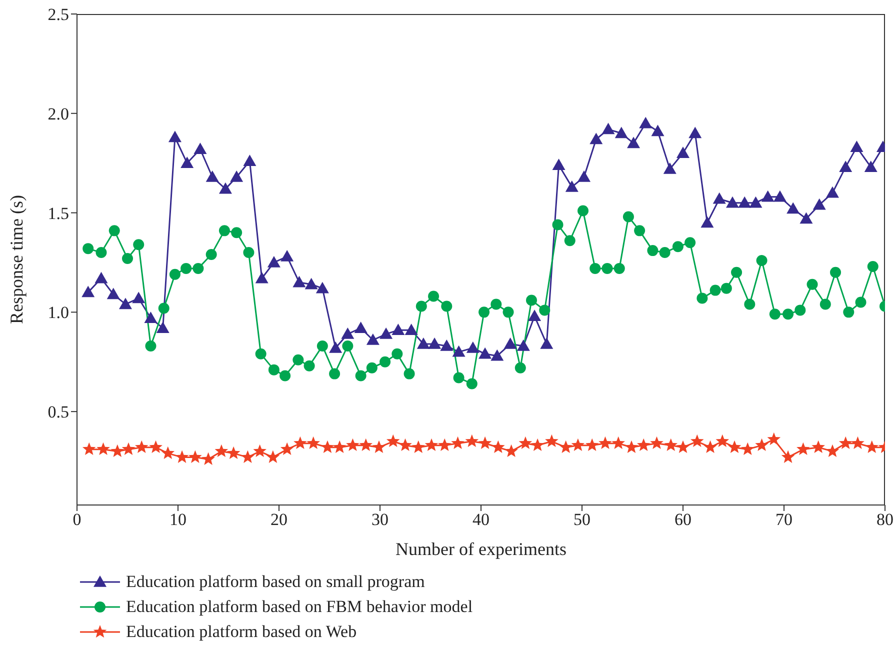  Describe the element at coordinates (16, 259) in the screenshot. I see `y-axis-title: Response time (s)` at that location.